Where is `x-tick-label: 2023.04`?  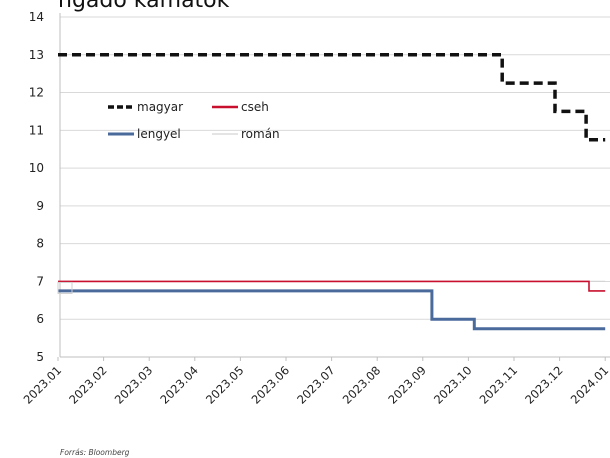
x-tick-label: 2023.04 is located at coordinates (179, 385).